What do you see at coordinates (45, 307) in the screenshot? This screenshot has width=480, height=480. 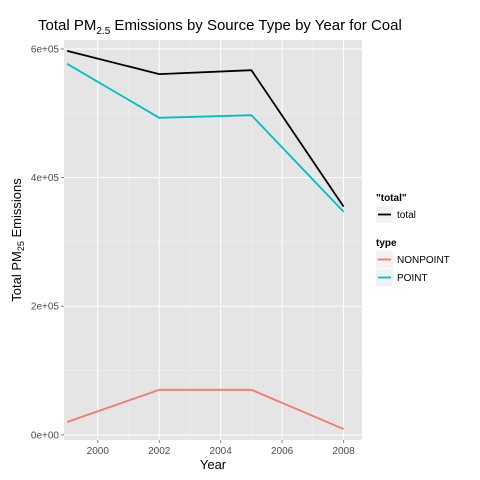 I see `y-tick-label: 2e+05` at bounding box center [45, 307].